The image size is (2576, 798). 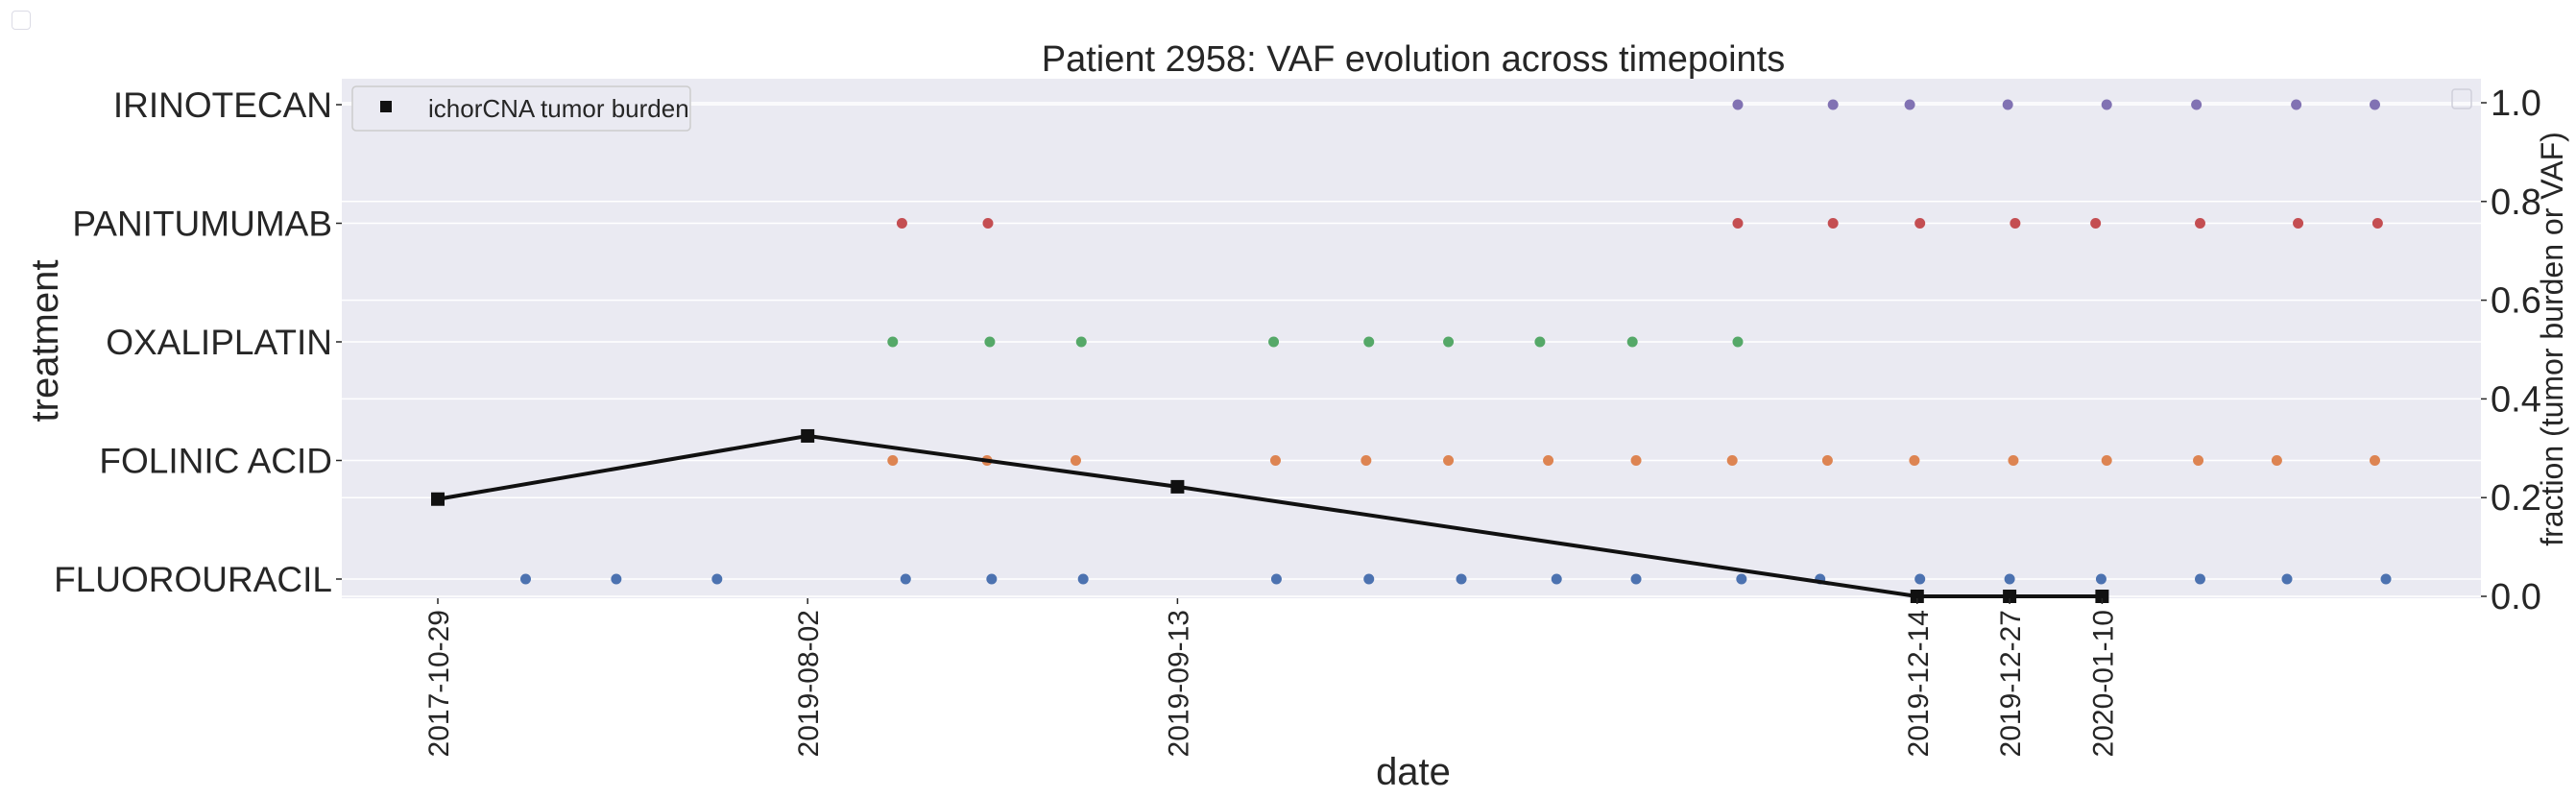 What do you see at coordinates (2516, 202) in the screenshot?
I see `fraction-tick-label: 0.8` at bounding box center [2516, 202].